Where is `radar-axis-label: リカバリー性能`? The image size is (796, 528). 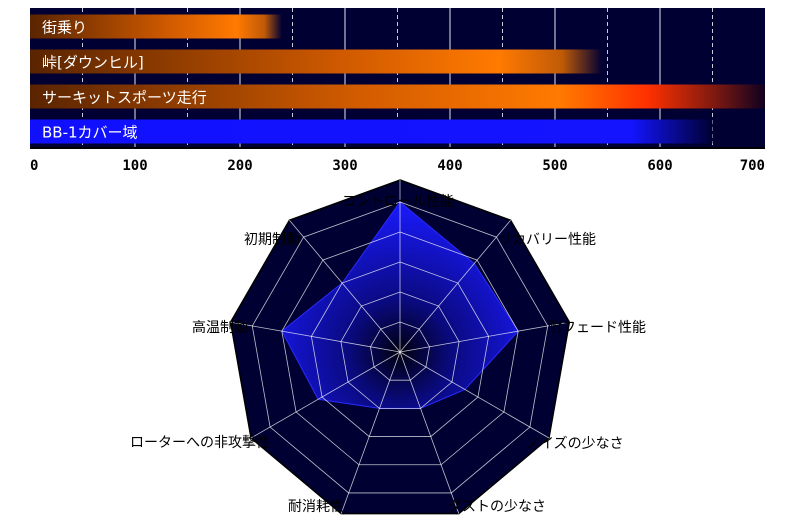
radar-axis-label: リカバリー性能 is located at coordinates (547, 240).